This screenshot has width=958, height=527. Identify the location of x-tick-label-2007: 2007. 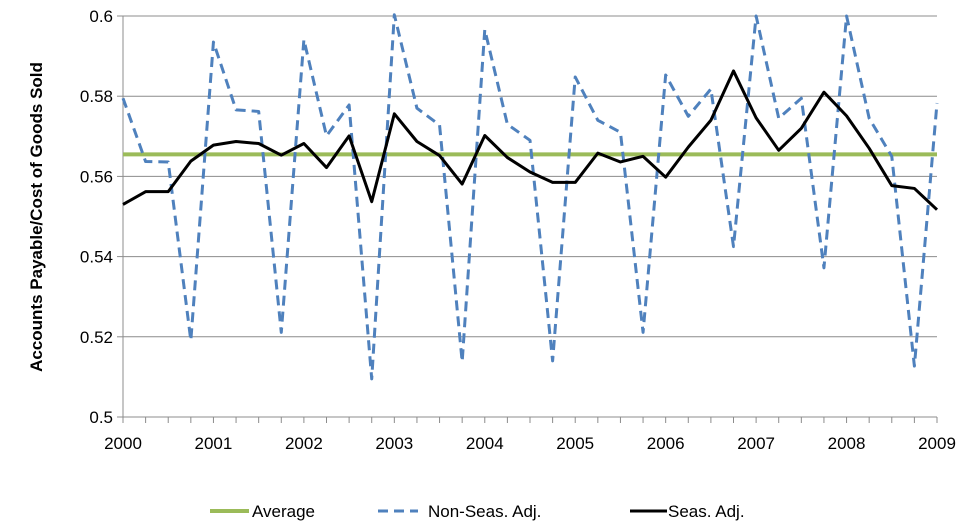
(756, 443).